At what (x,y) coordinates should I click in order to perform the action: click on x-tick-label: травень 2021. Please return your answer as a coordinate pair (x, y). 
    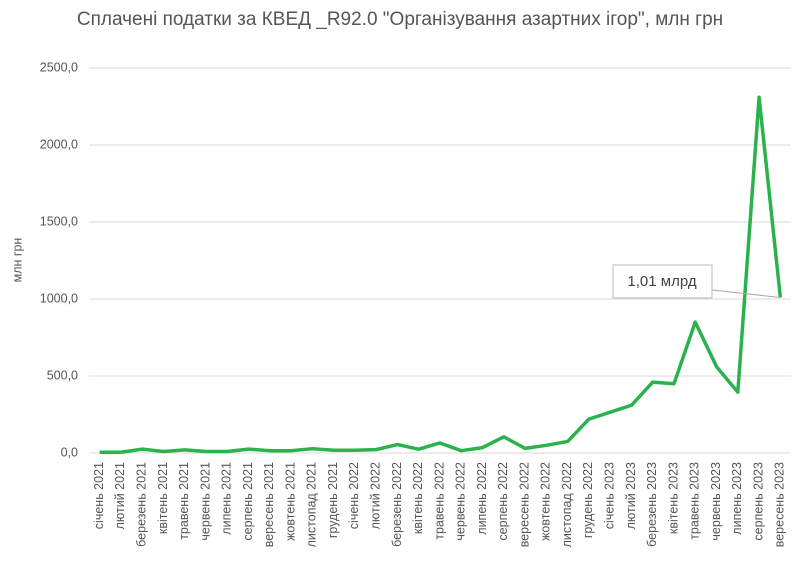
    Looking at the image, I should click on (184, 501).